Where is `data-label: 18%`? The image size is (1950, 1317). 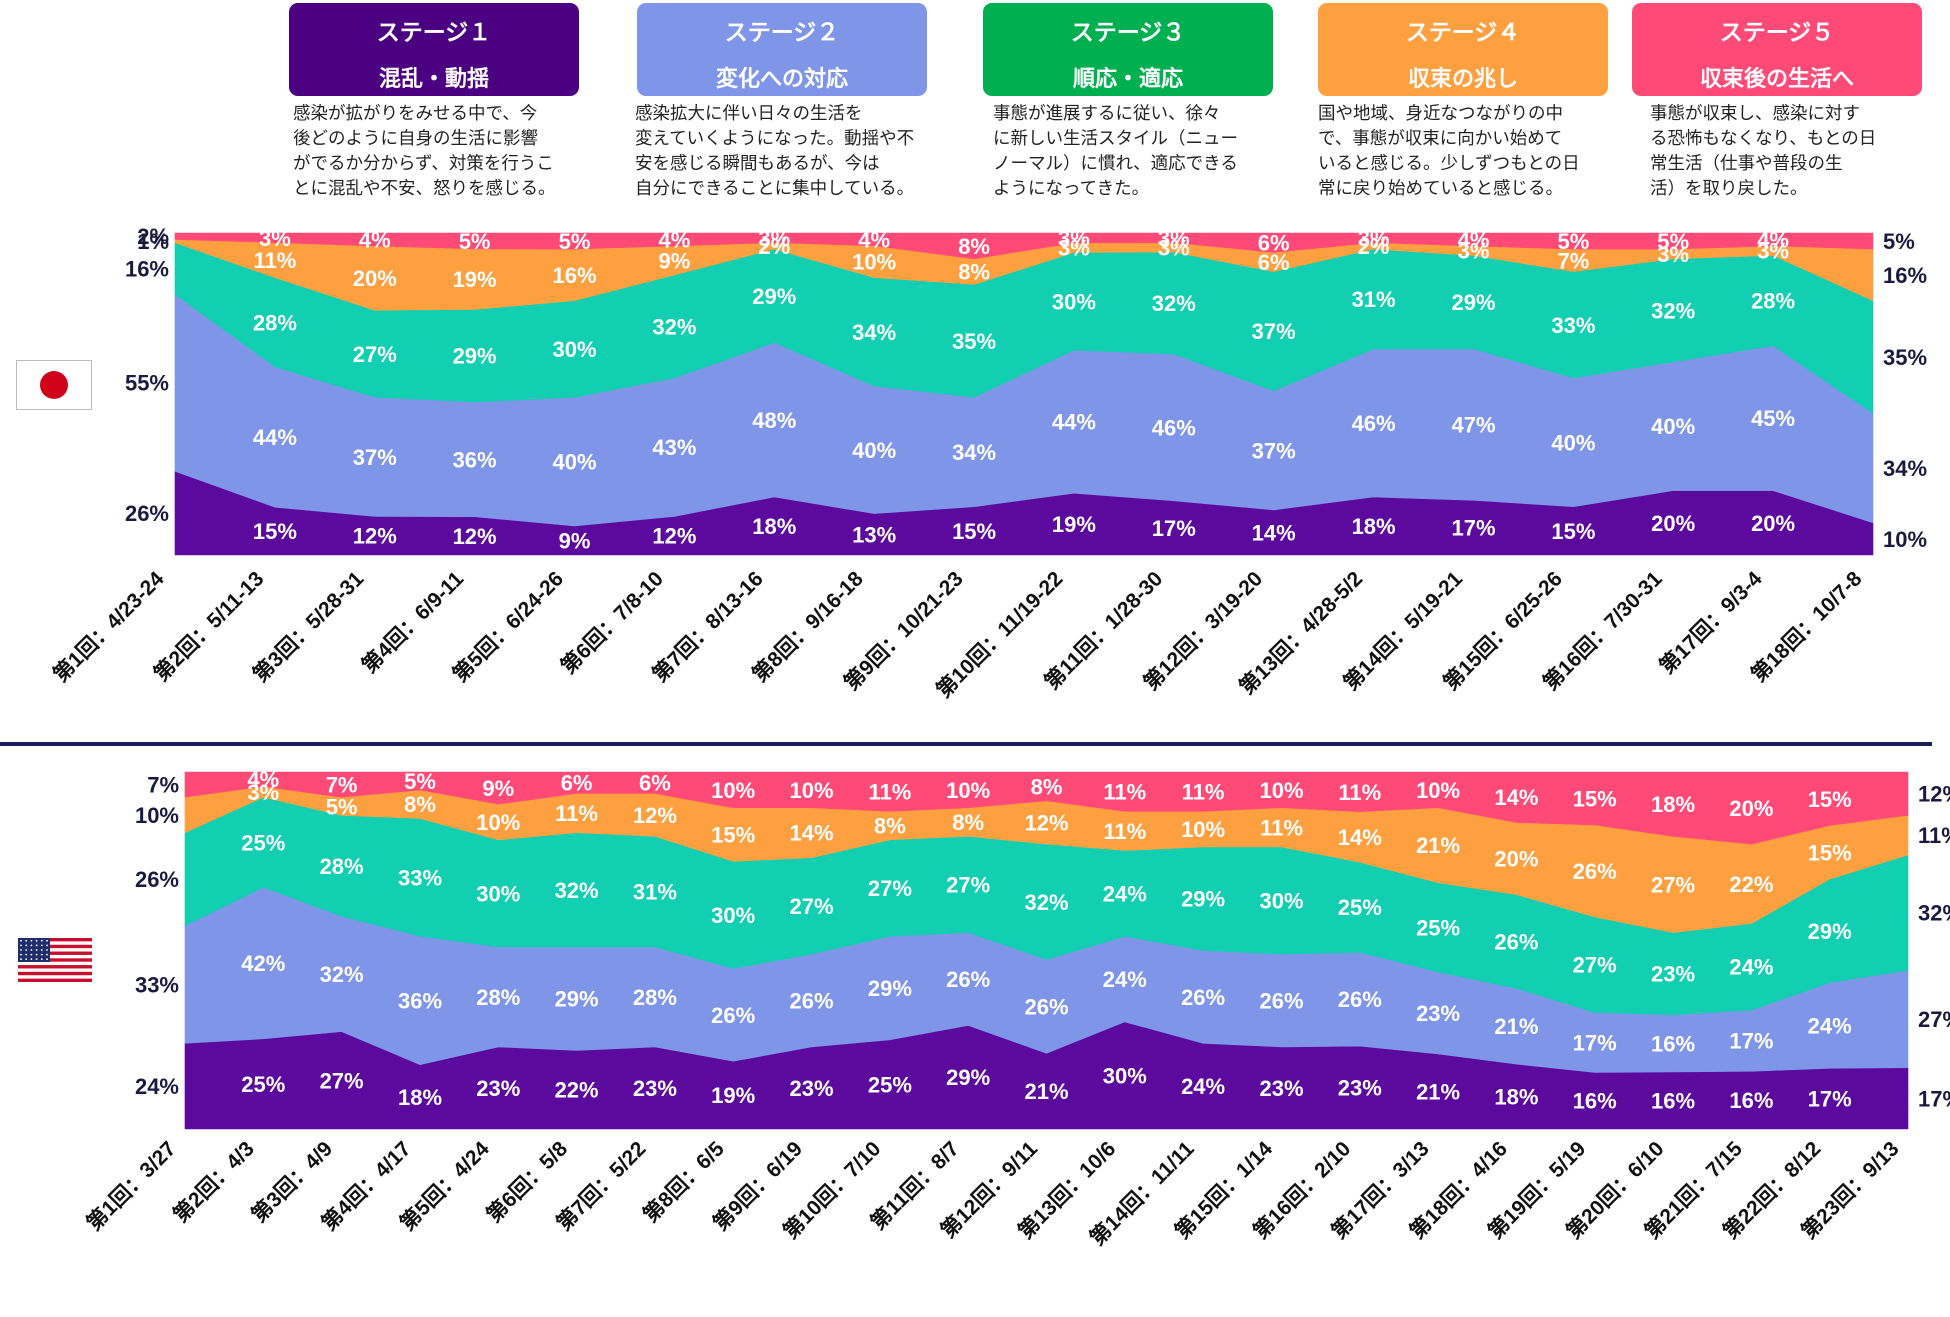 data-label: 18% is located at coordinates (1374, 526).